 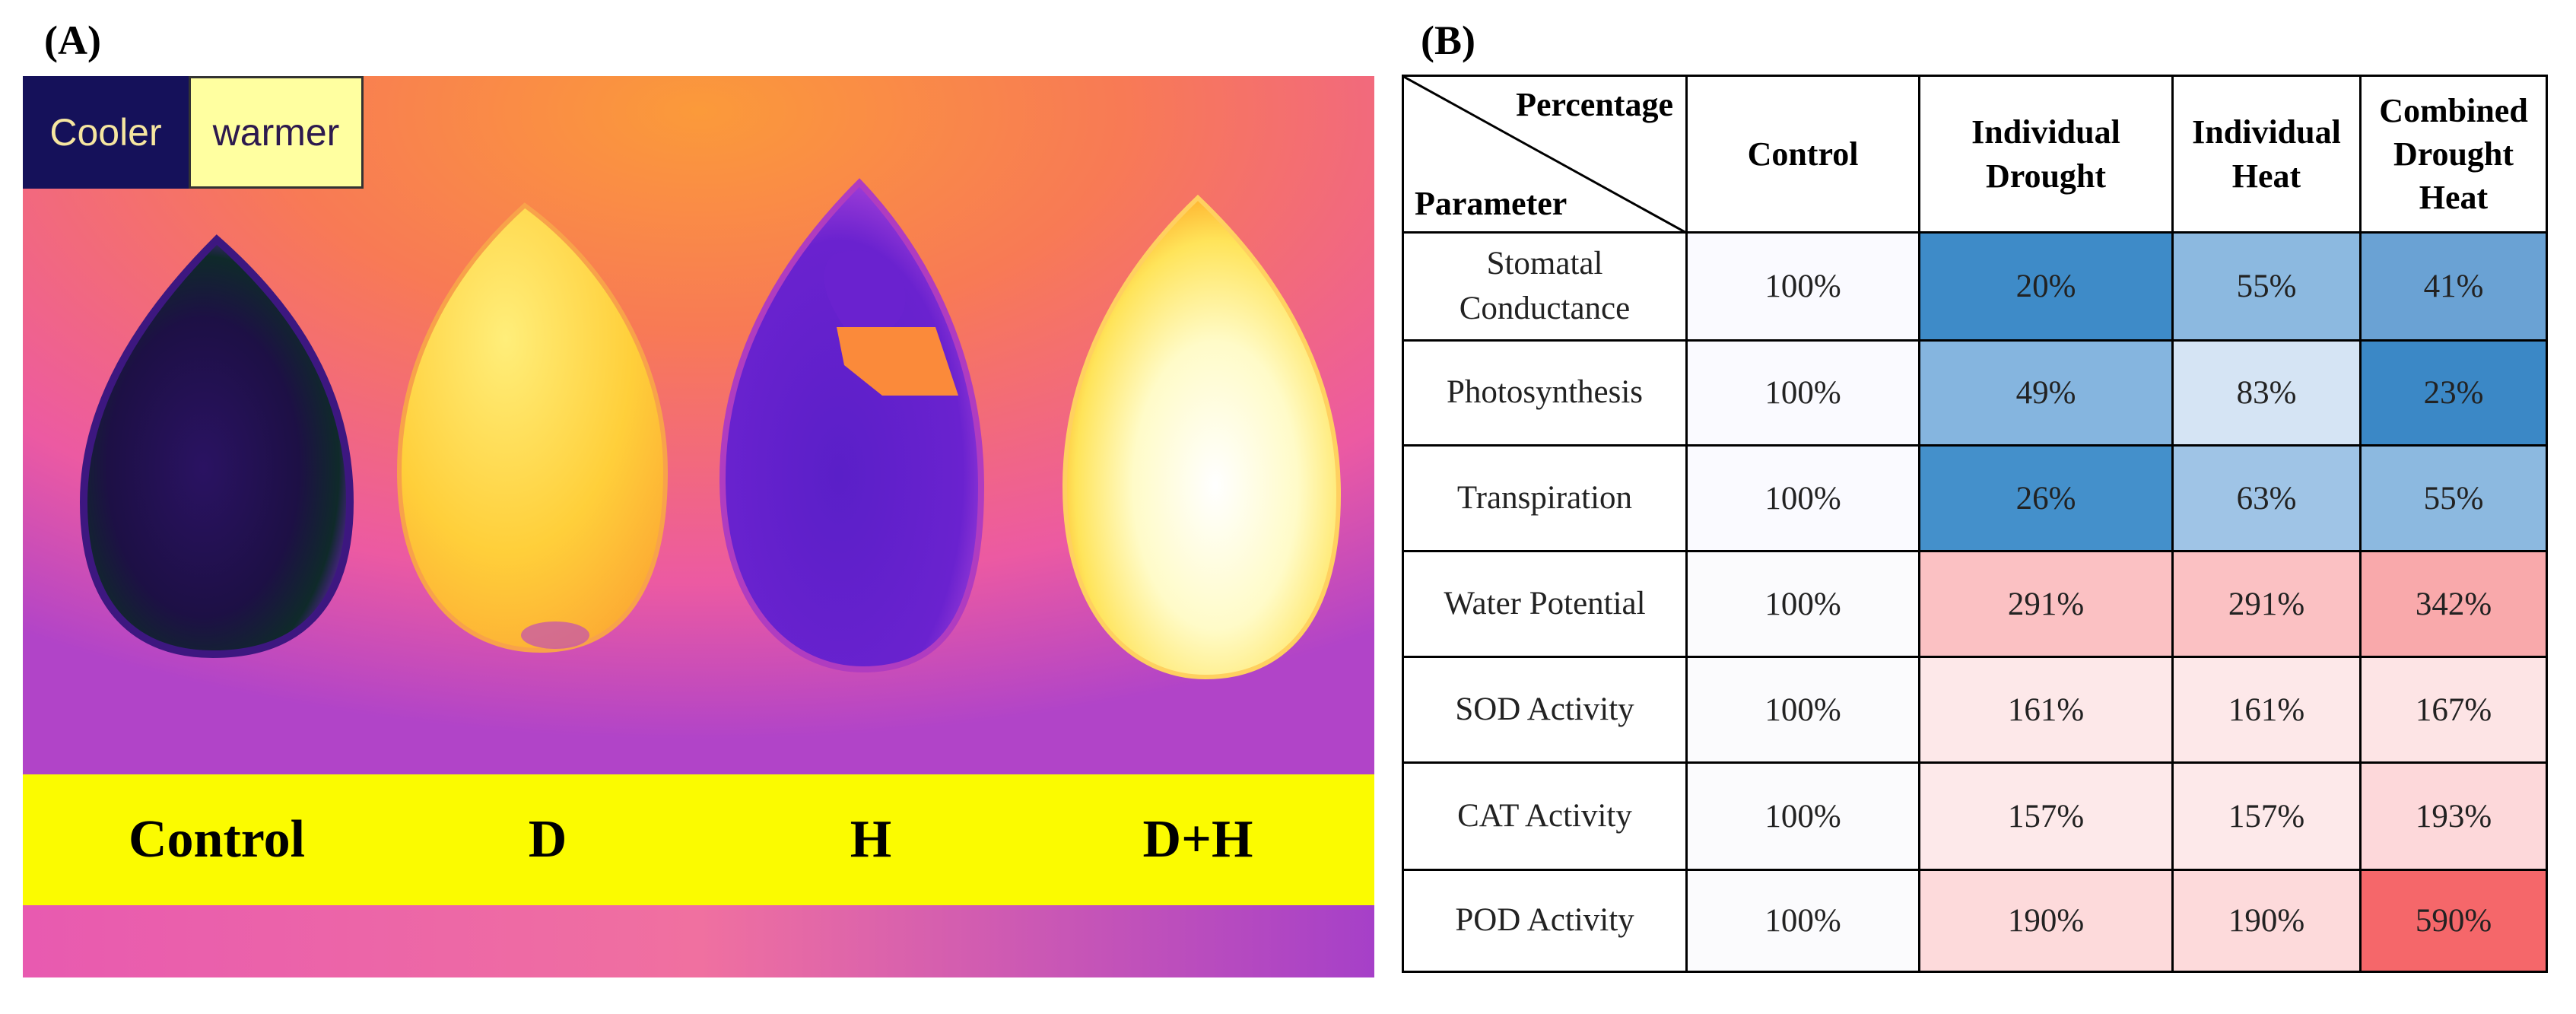 What do you see at coordinates (2453, 393) in the screenshot?
I see `value-cell: 23%` at bounding box center [2453, 393].